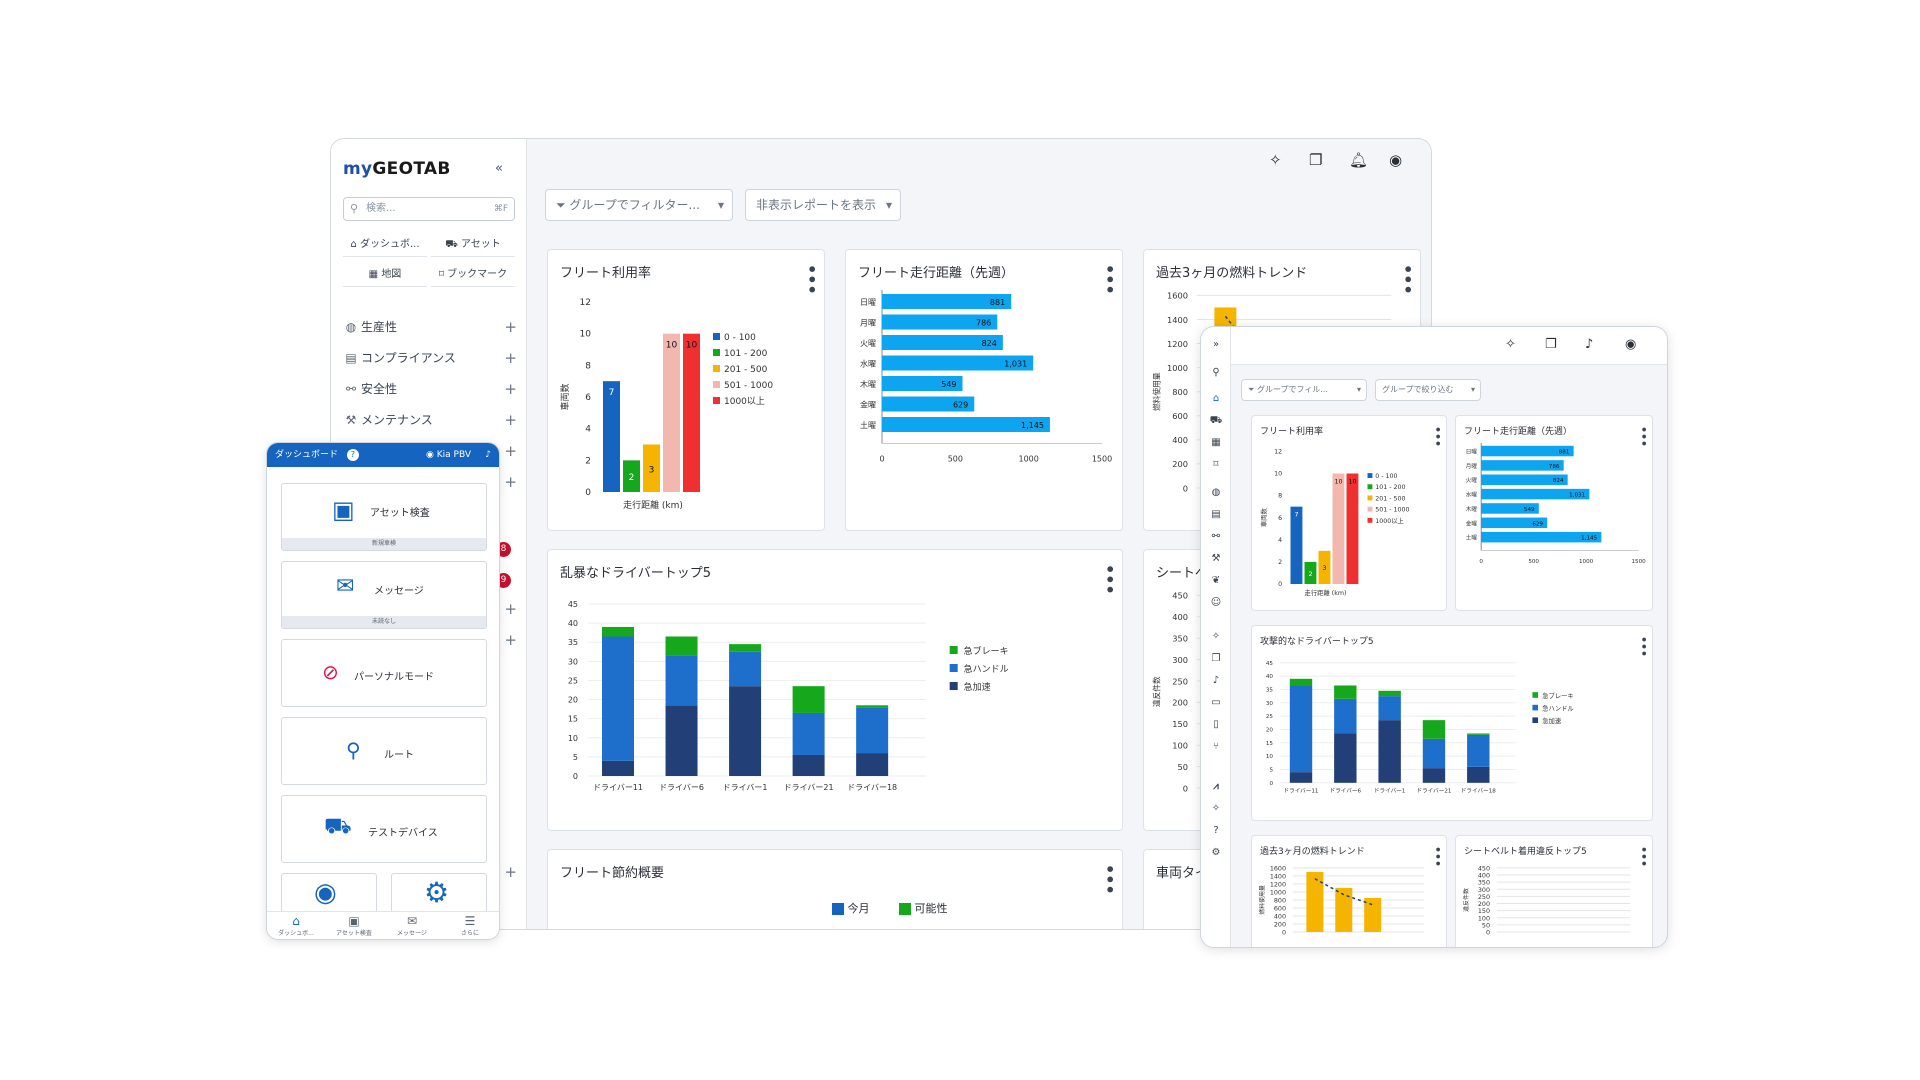  What do you see at coordinates (890, 908) in the screenshot?
I see `savings-legend: 今月 可能性` at bounding box center [890, 908].